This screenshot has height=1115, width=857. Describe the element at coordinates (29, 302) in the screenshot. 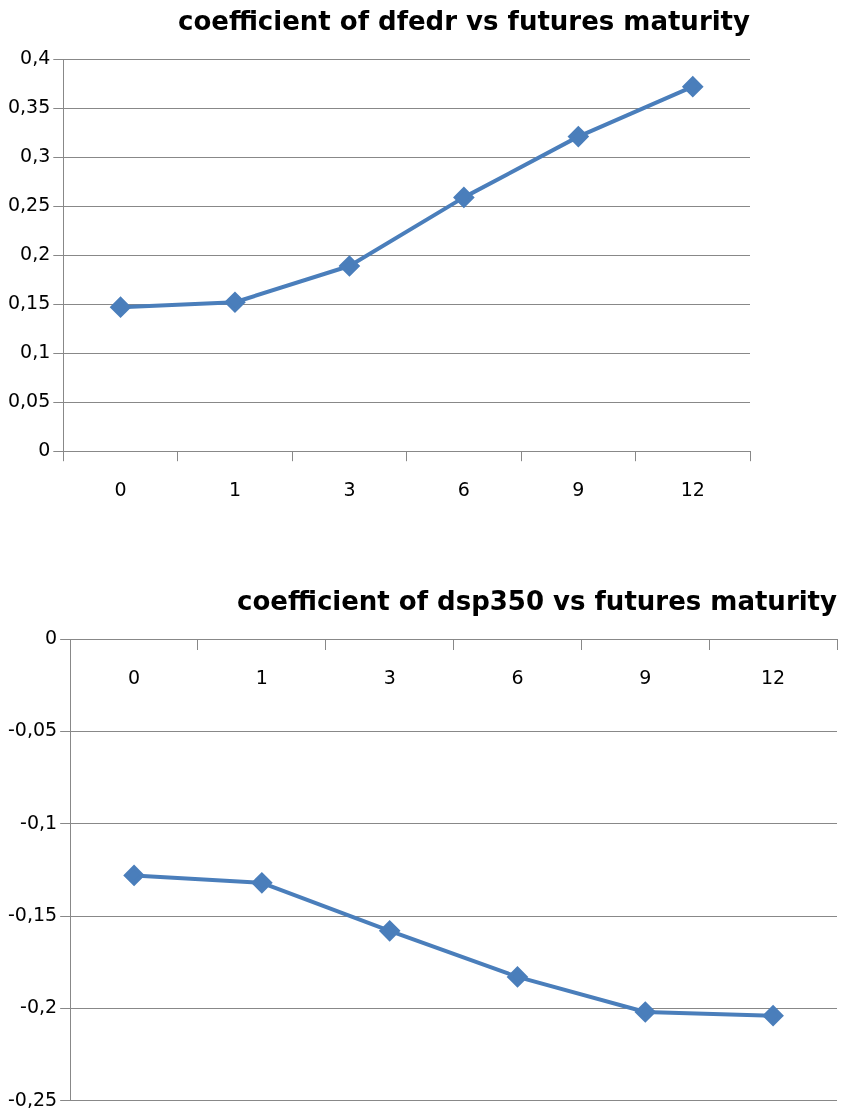

I see `y-tick-label: 0,15` at that location.